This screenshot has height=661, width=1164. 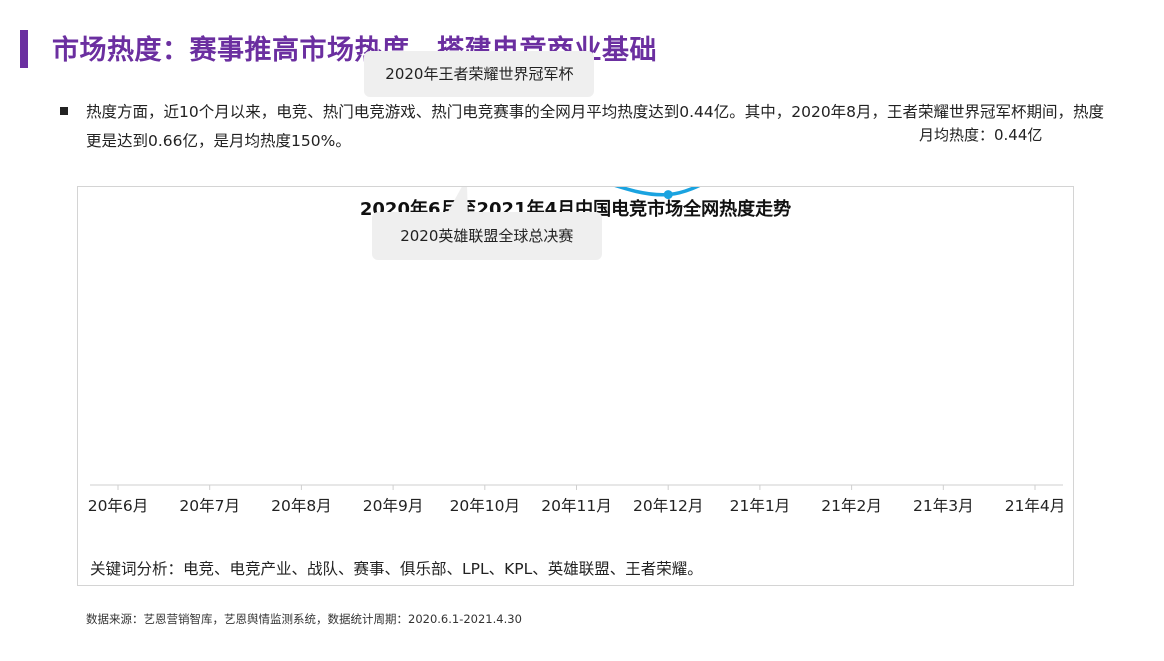 What do you see at coordinates (760, 506) in the screenshot?
I see `x-tick-label: 21年1月` at bounding box center [760, 506].